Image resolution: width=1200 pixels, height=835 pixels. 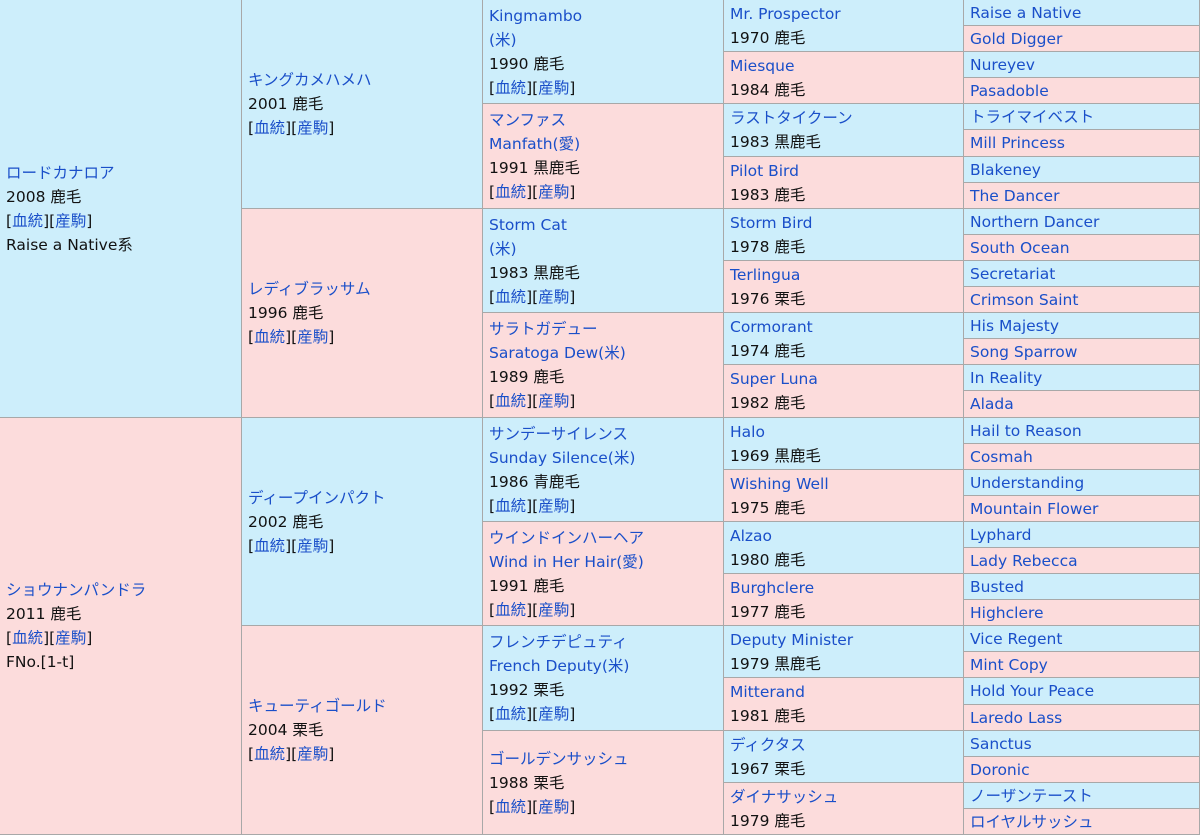 What do you see at coordinates (1007, 612) in the screenshot?
I see `horse-name: Highclere` at bounding box center [1007, 612].